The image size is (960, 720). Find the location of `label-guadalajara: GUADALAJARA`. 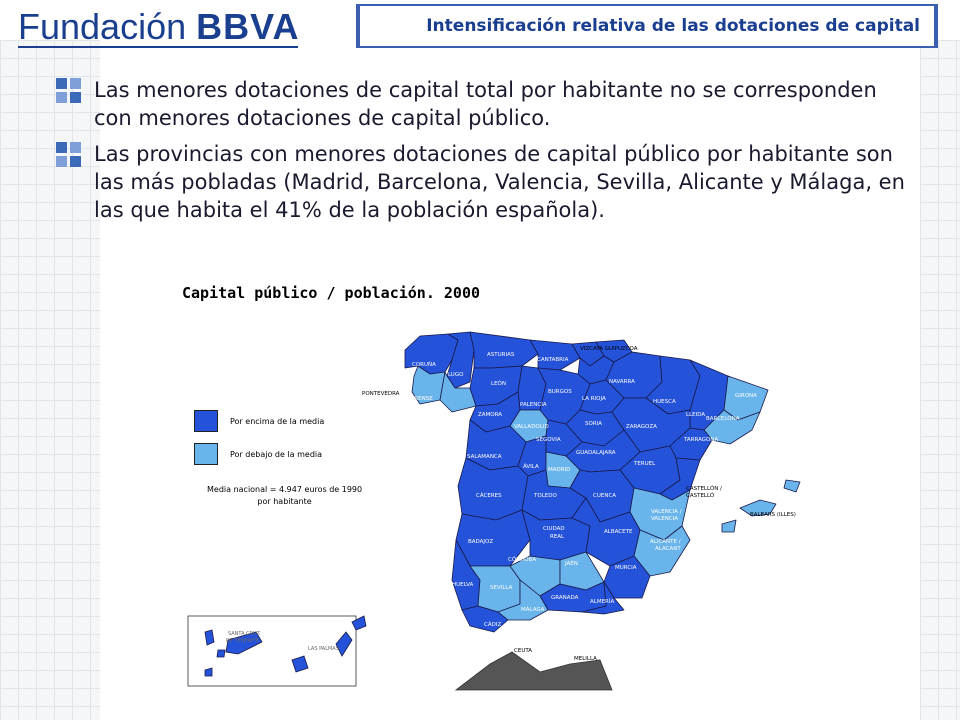

label-guadalajara: GUADALAJARA is located at coordinates (596, 453).